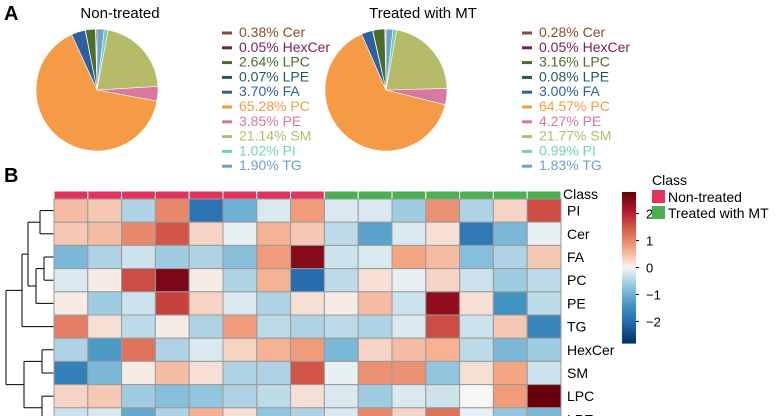 This screenshot has height=416, width=777. What do you see at coordinates (274, 62) in the screenshot?
I see `legend-label: 2.64% LPC` at bounding box center [274, 62].